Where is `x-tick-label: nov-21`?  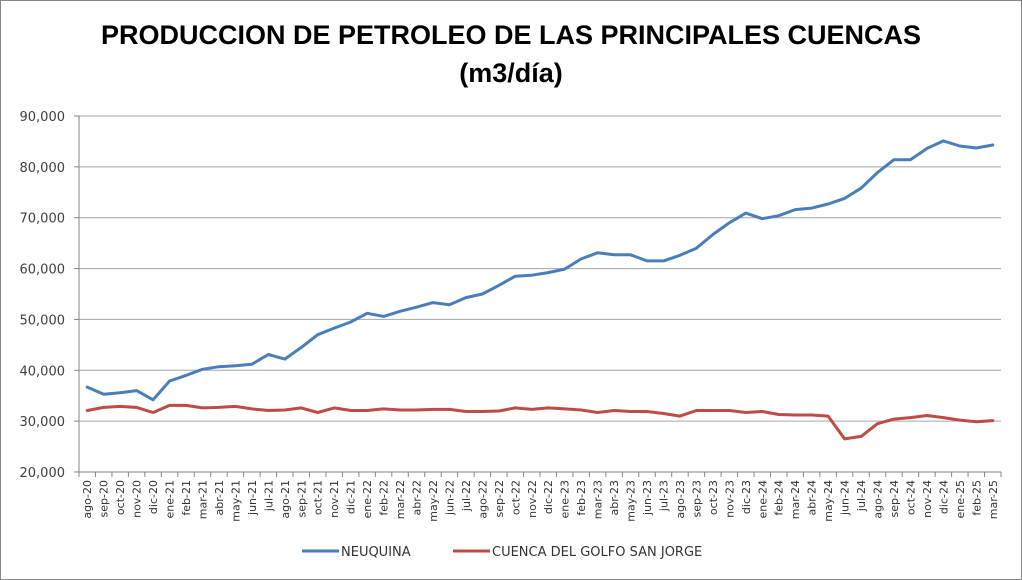
x-tick-label: nov-21 is located at coordinates (334, 499).